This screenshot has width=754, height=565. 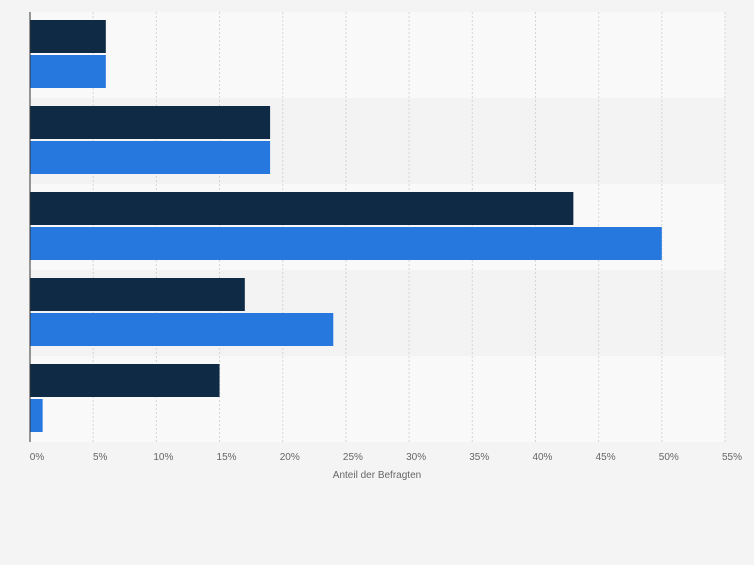 What do you see at coordinates (542, 457) in the screenshot?
I see `x-tick-label: 40%` at bounding box center [542, 457].